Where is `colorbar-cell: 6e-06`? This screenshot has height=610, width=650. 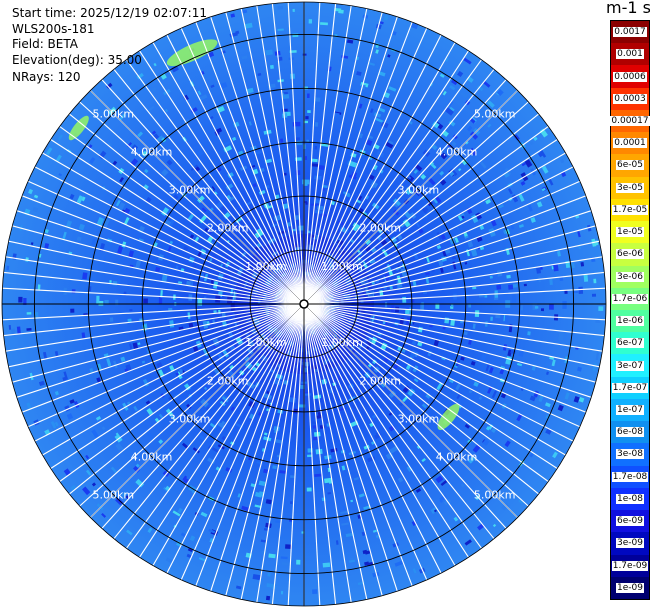
colorbar-cell: 6e-06 is located at coordinates (630, 254).